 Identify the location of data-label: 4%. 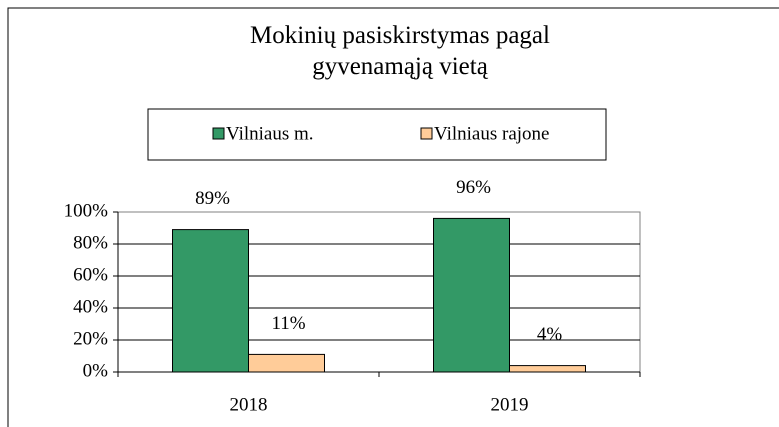
(550, 334).